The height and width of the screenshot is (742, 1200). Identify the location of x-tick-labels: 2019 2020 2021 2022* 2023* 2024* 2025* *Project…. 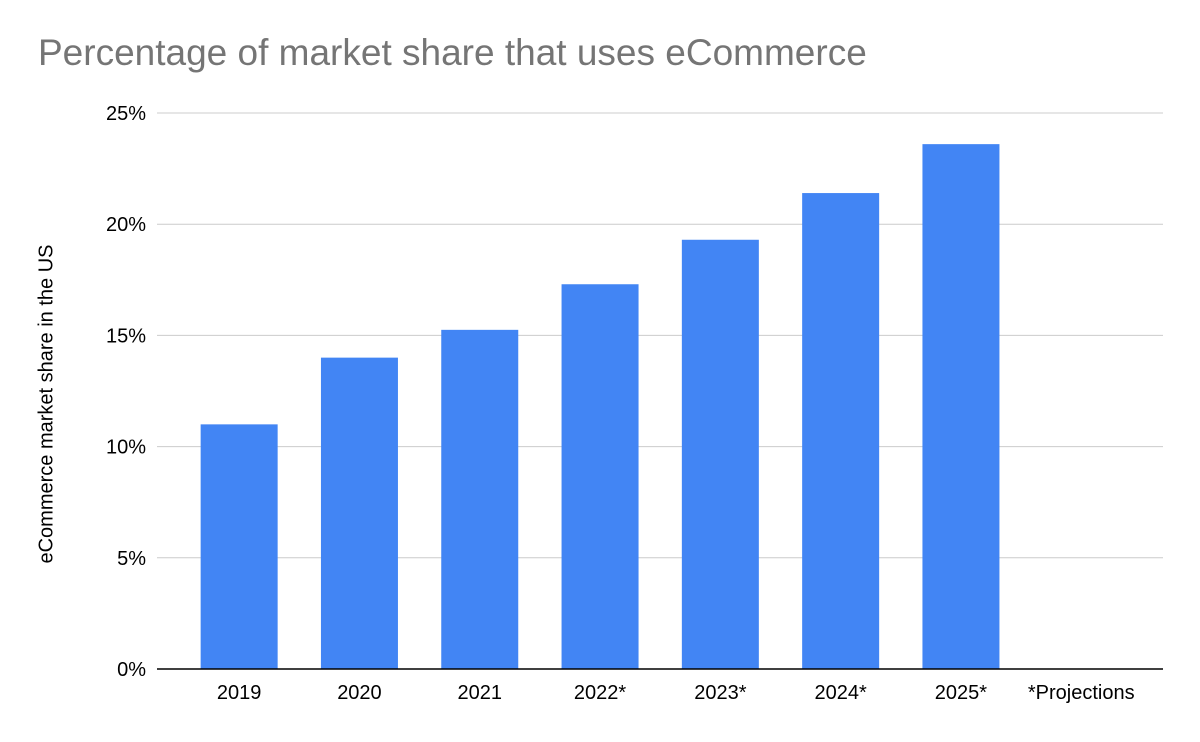
(676, 693).